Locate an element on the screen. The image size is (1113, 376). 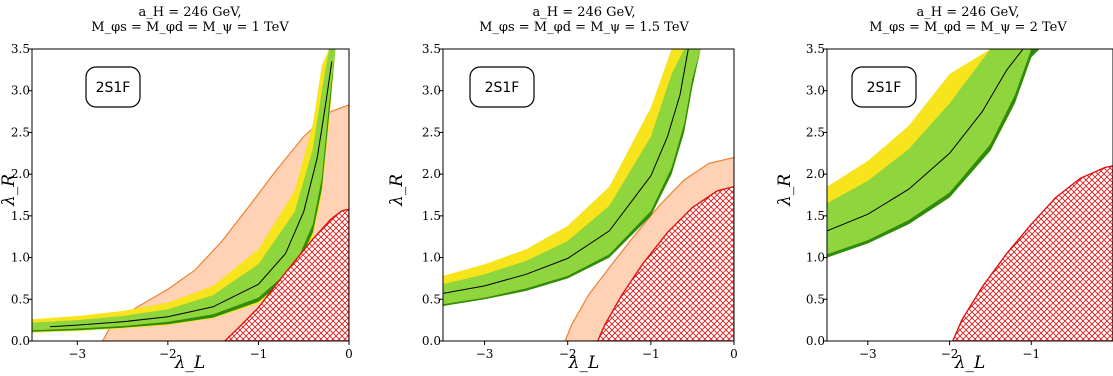
band-darkgreen-area is located at coordinates (937, 153).